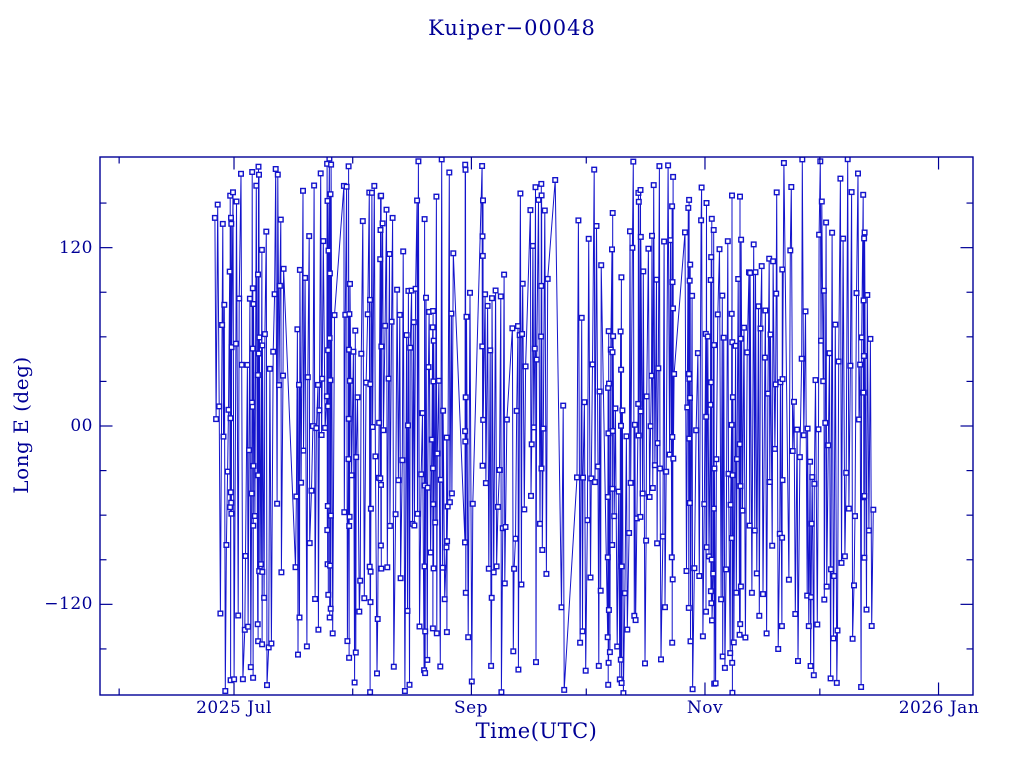  Describe the element at coordinates (68, 604) in the screenshot. I see `y-tick-label: −120` at that location.